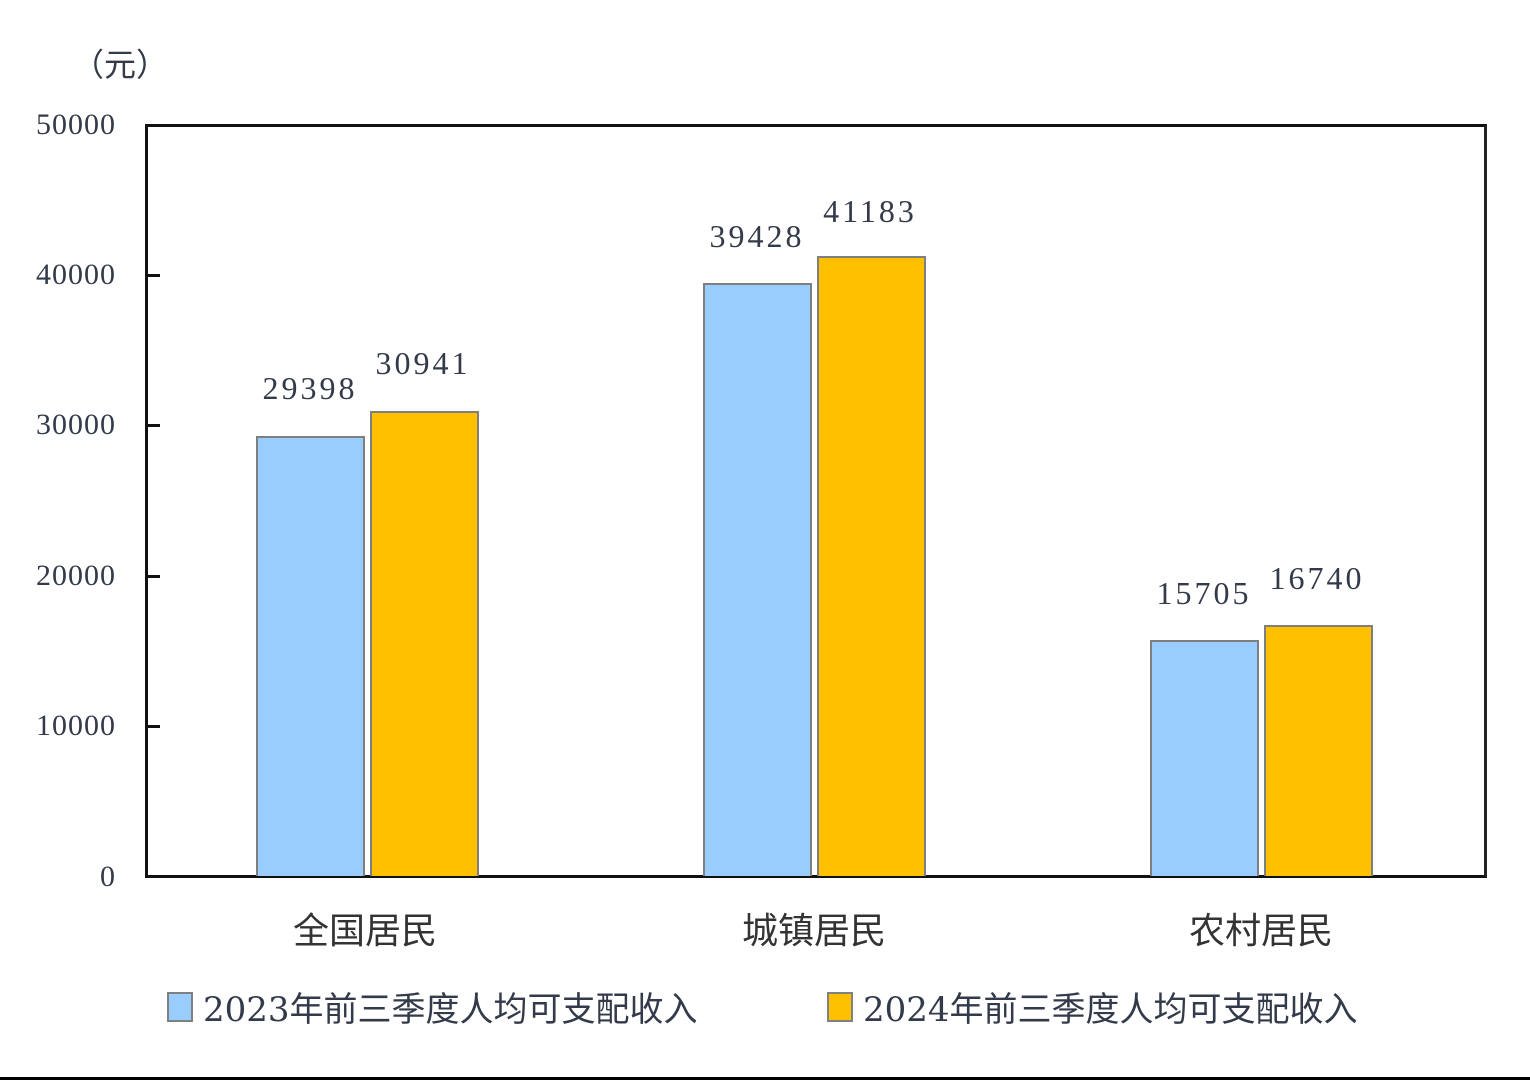  What do you see at coordinates (76, 725) in the screenshot?
I see `ytick-label: 10000` at bounding box center [76, 725].